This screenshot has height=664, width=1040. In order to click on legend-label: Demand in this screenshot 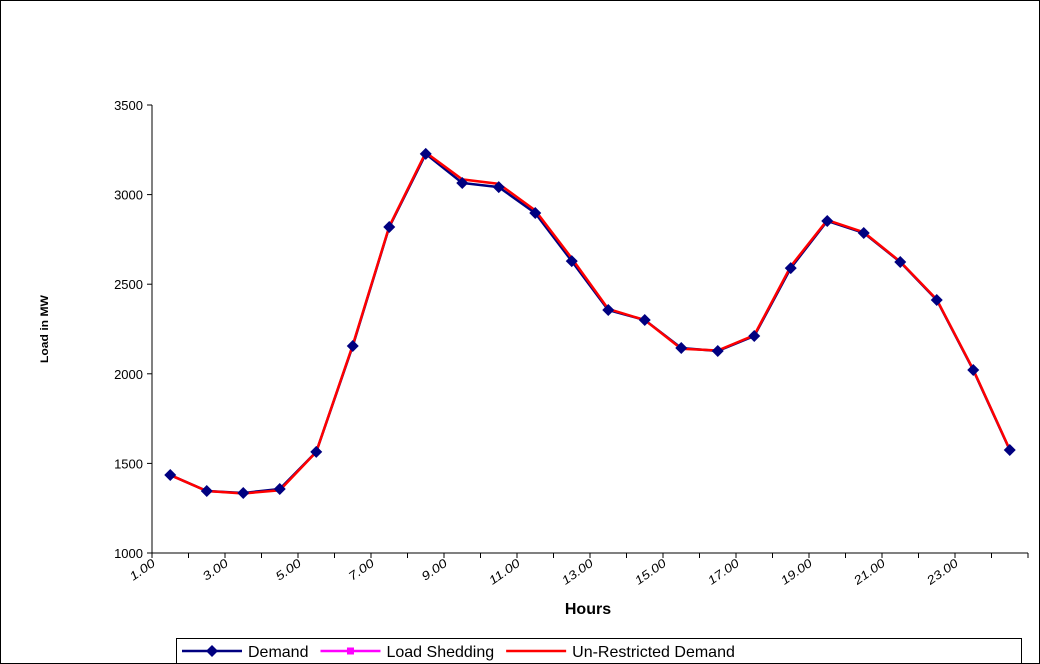, I will do `click(278, 652)`.